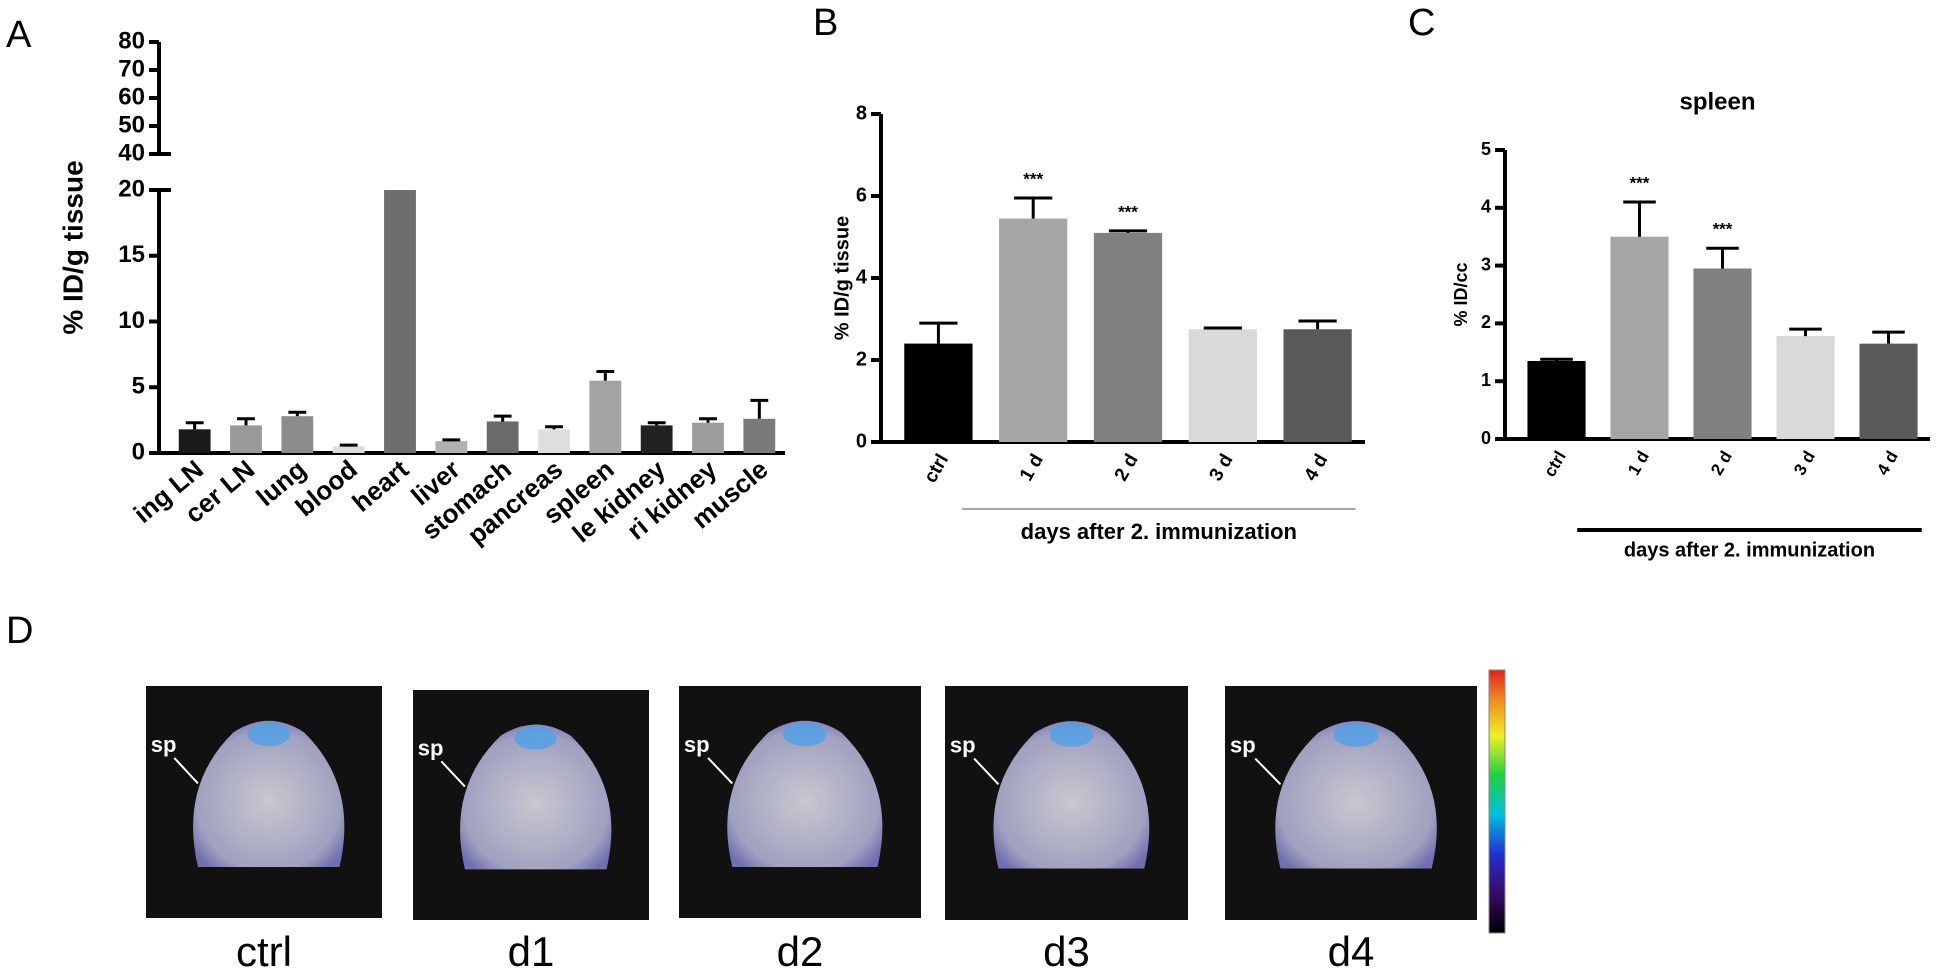  I want to click on image-label: d4, so click(1351, 951).